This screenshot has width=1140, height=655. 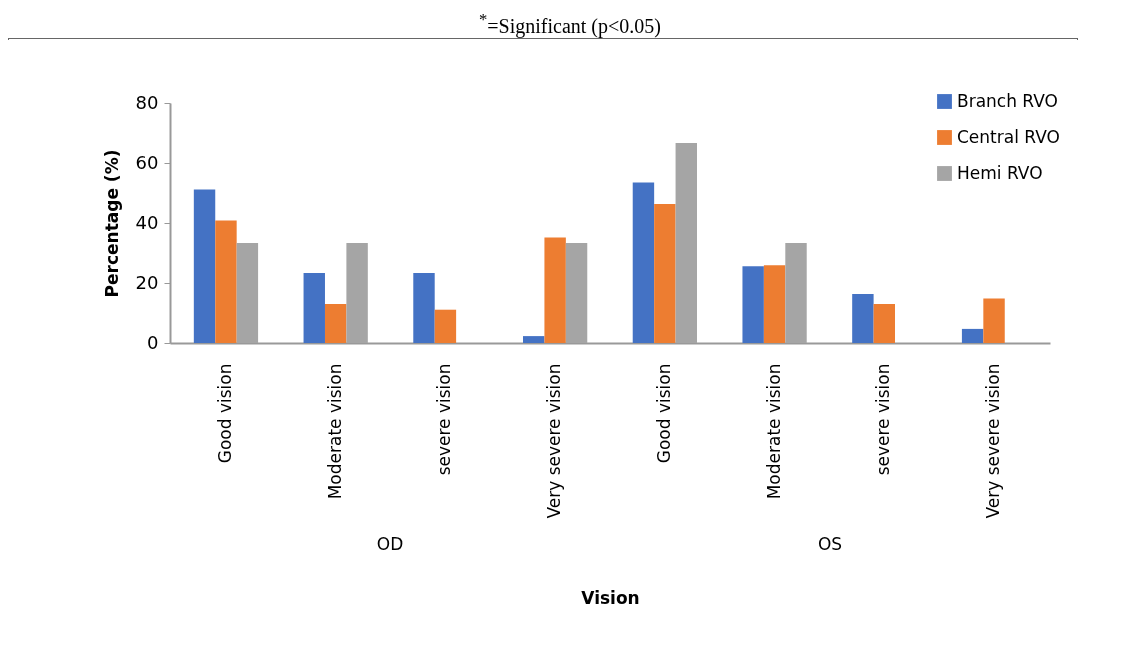 What do you see at coordinates (147, 222) in the screenshot?
I see `y-tick-label: 40` at bounding box center [147, 222].